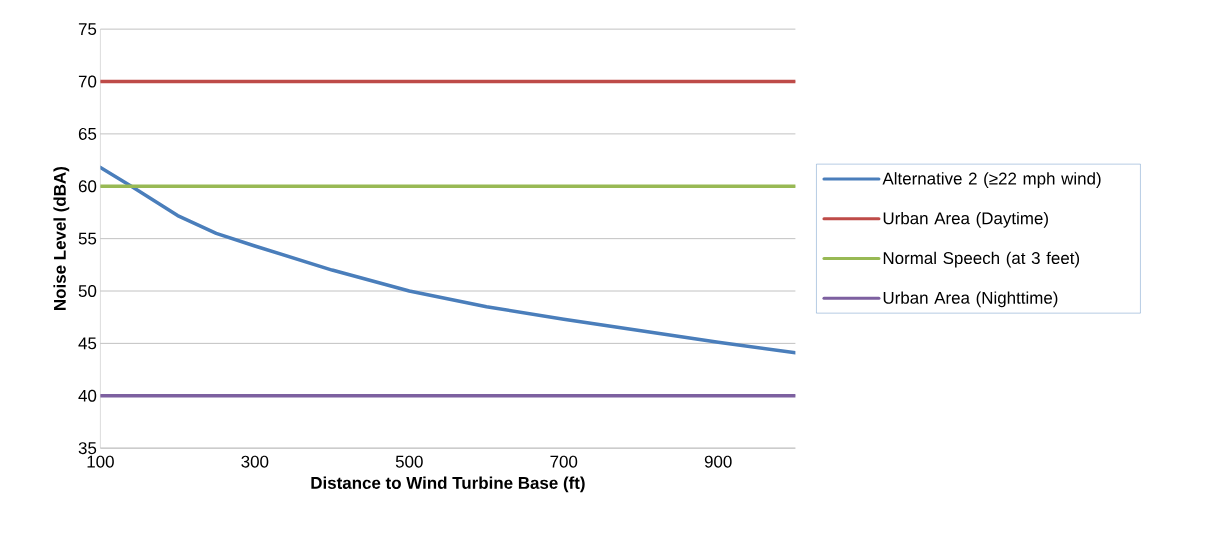  Describe the element at coordinates (564, 461) in the screenshot. I see `x-tick-label: 700` at that location.